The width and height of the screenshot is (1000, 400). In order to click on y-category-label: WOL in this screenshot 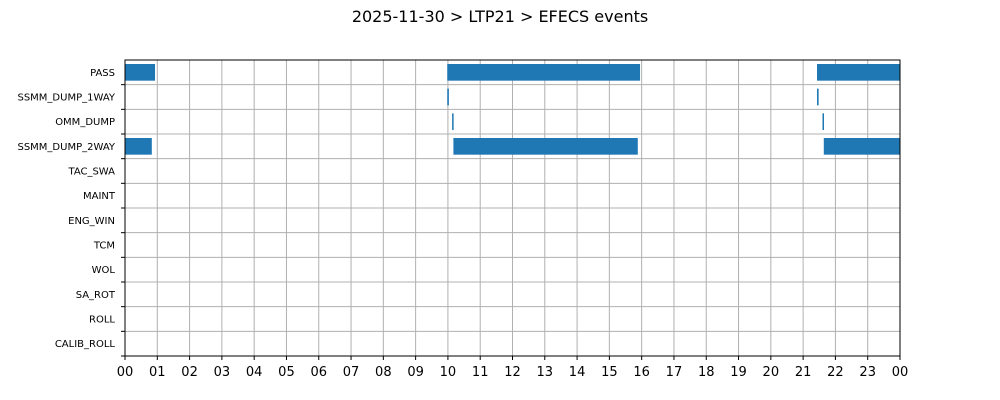, I will do `click(104, 270)`.